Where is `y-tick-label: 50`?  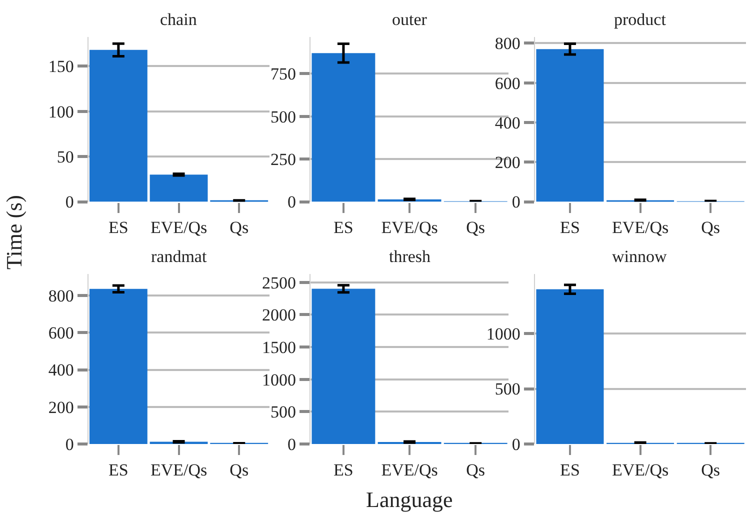 y-tick-label: 50 is located at coordinates (65, 157).